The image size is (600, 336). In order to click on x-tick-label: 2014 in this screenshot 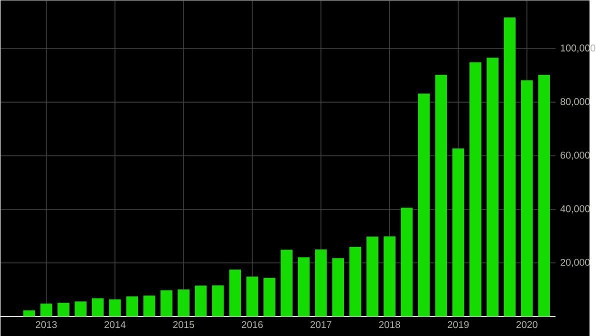, I will do `click(115, 324)`.